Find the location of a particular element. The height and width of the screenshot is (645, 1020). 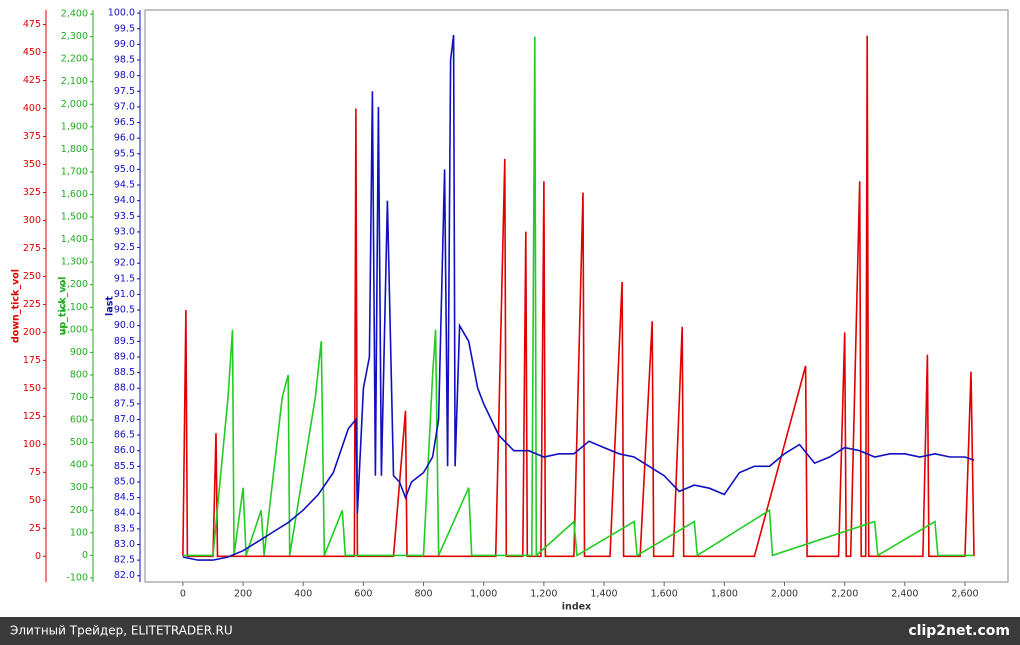

axis-title: last is located at coordinates (110, 306).